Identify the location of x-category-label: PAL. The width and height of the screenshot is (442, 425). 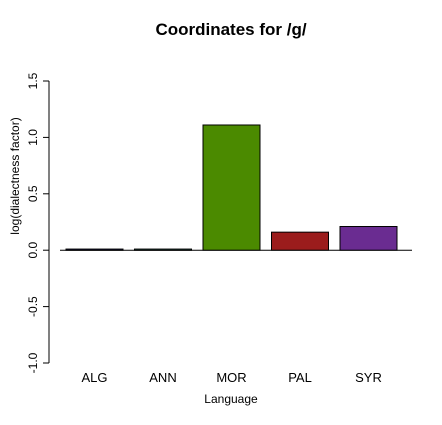
(300, 377).